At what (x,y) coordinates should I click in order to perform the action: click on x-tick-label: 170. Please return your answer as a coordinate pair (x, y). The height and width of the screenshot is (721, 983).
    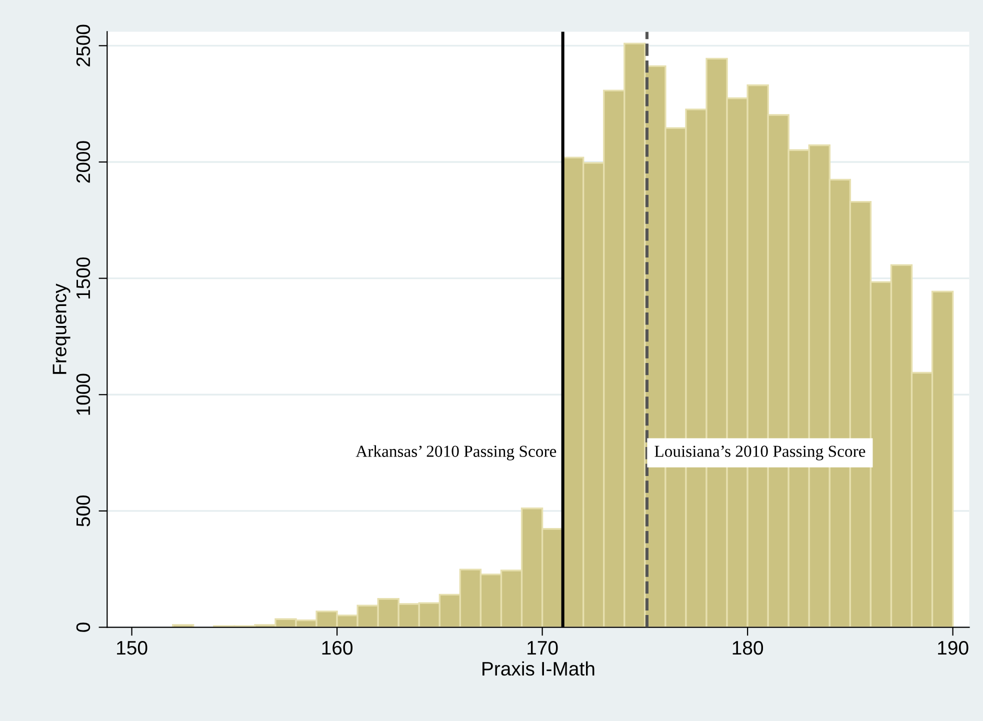
    Looking at the image, I should click on (543, 647).